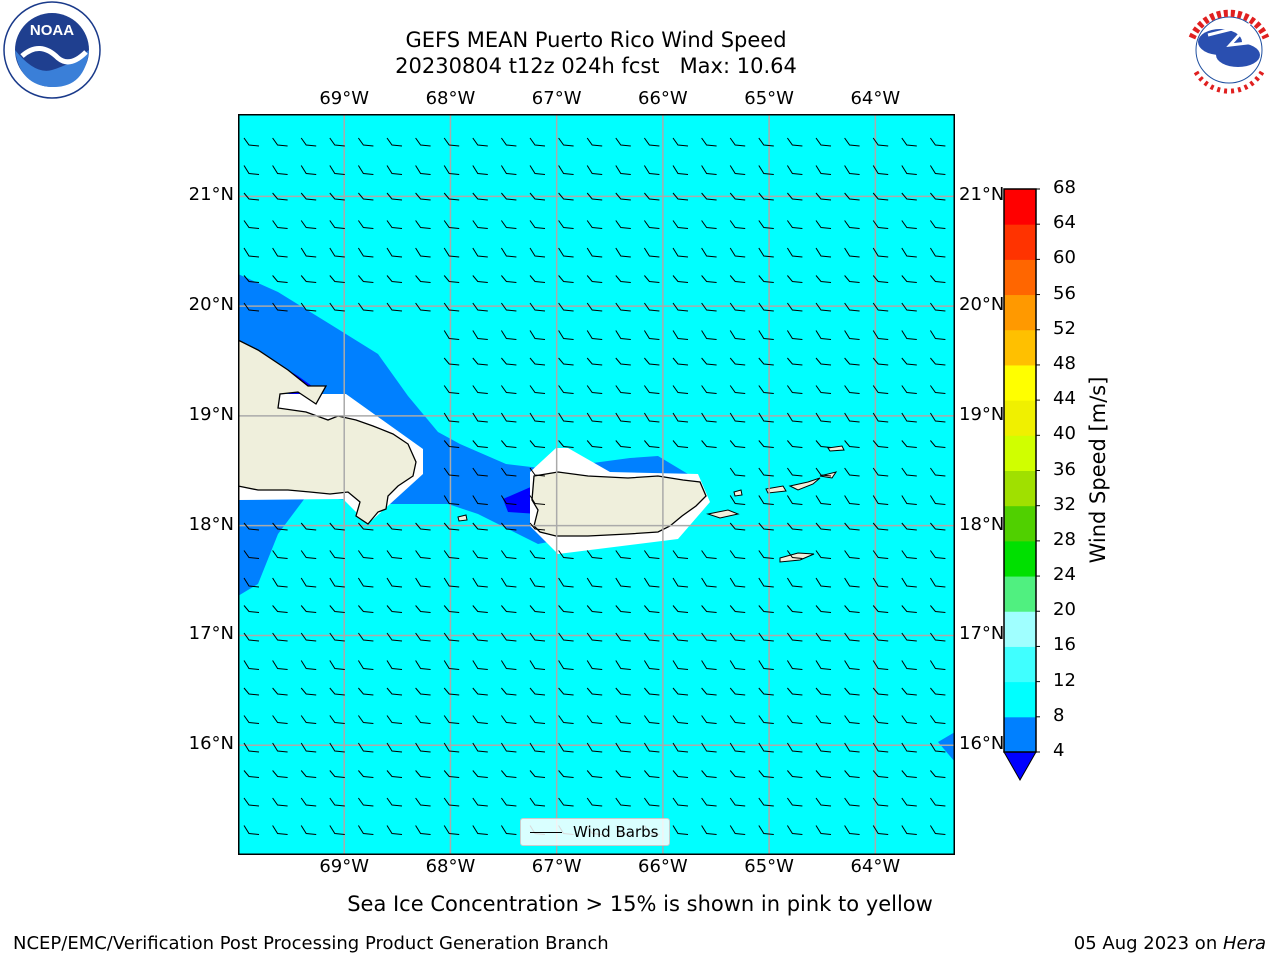 Image resolution: width=1280 pixels, height=960 pixels. I want to click on lon-tick-top-5: 64°W, so click(875, 98).